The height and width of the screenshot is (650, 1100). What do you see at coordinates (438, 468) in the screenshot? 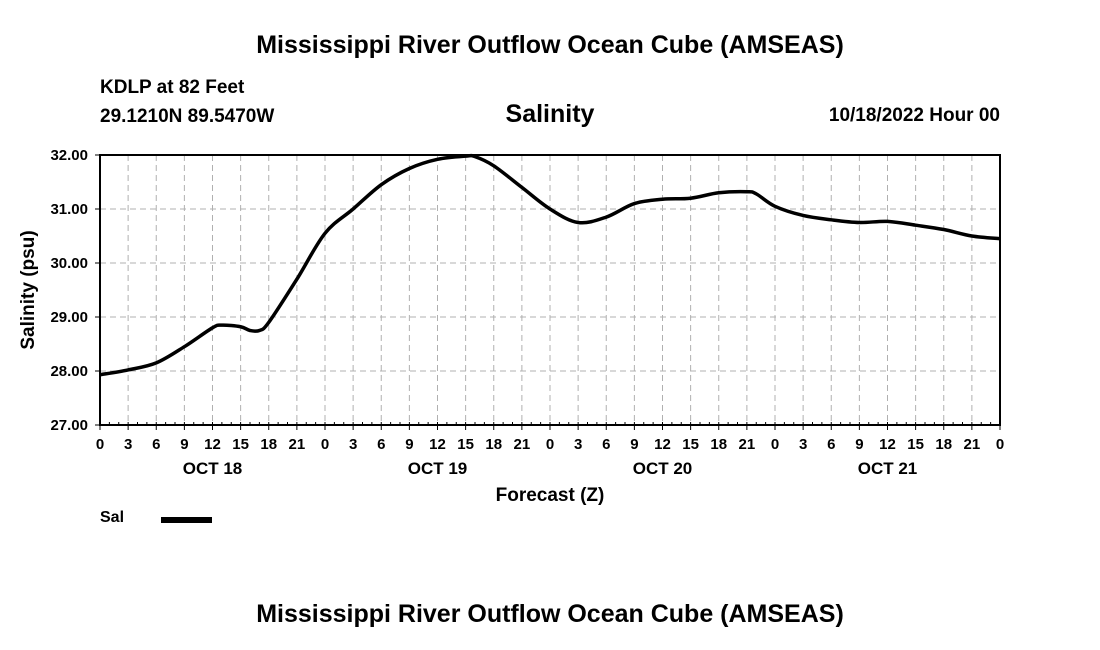
I see `x-day-label: OCT 19` at bounding box center [438, 468].